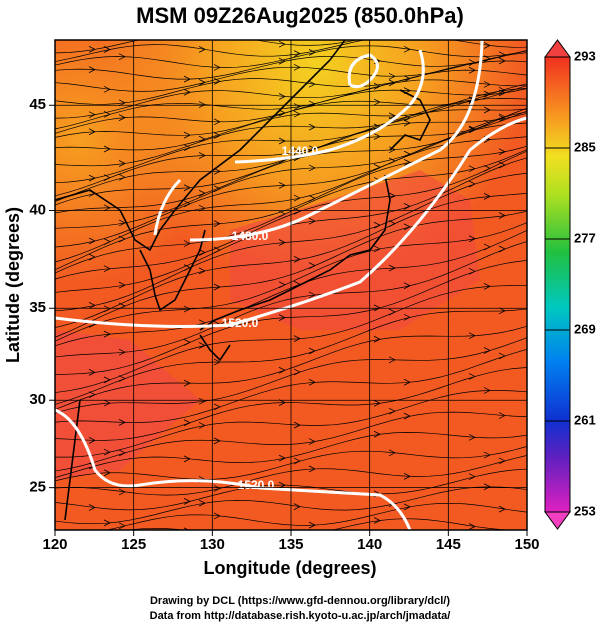 The width and height of the screenshot is (599, 625). What do you see at coordinates (326, 524) in the screenshot?
I see `streamline` at bounding box center [326, 524].